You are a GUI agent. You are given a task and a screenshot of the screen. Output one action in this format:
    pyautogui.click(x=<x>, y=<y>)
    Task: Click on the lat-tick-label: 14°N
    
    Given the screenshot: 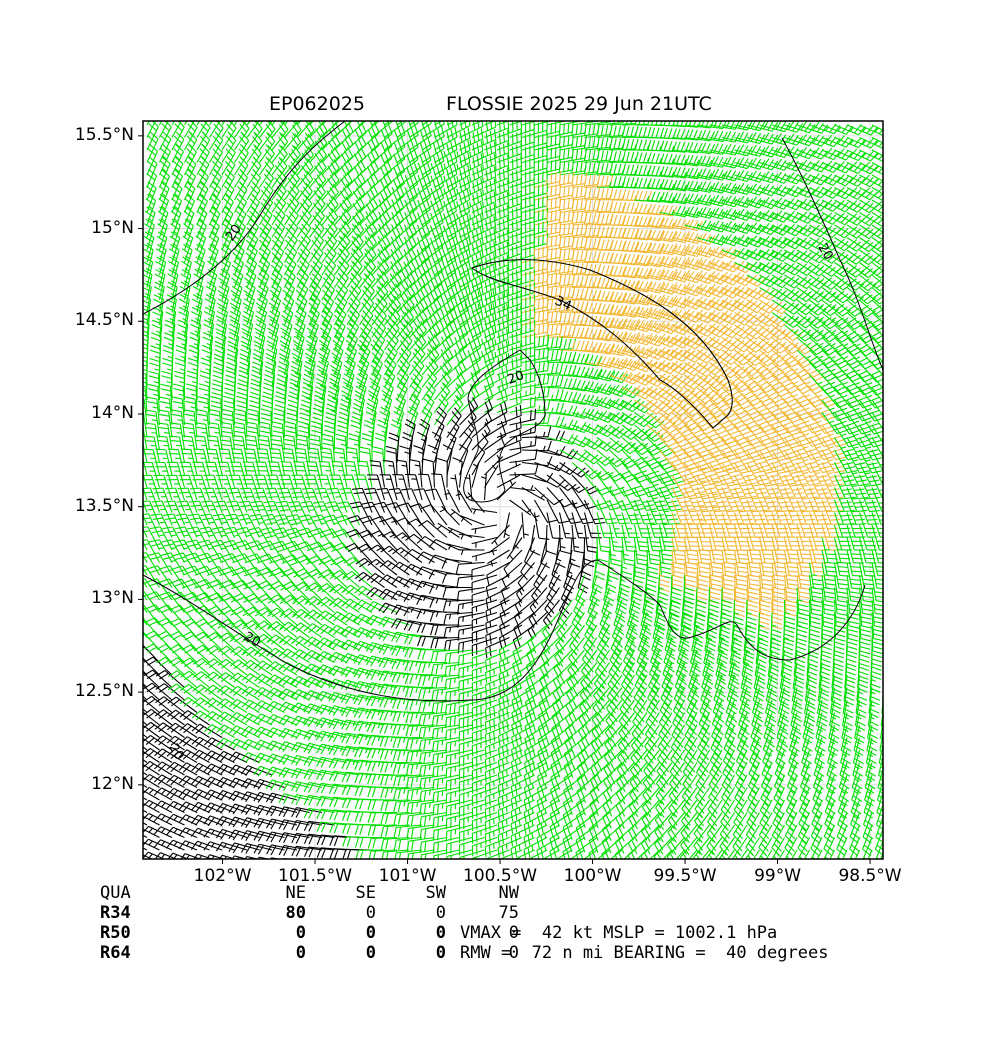 What is the action you would take?
    pyautogui.click(x=67, y=413)
    